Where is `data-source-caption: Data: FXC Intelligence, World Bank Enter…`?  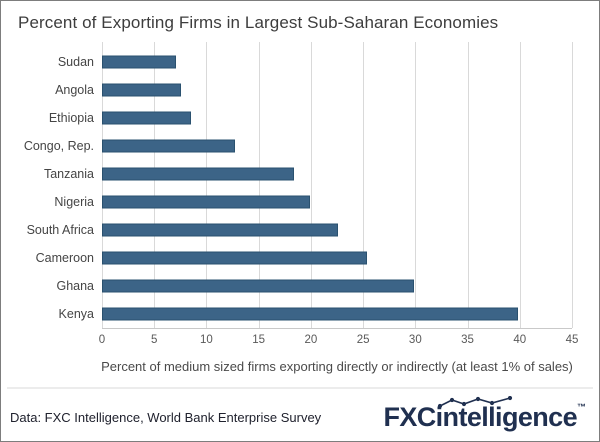
data-source-caption: Data: FXC Intelligence, World Bank Enter… is located at coordinates (166, 417).